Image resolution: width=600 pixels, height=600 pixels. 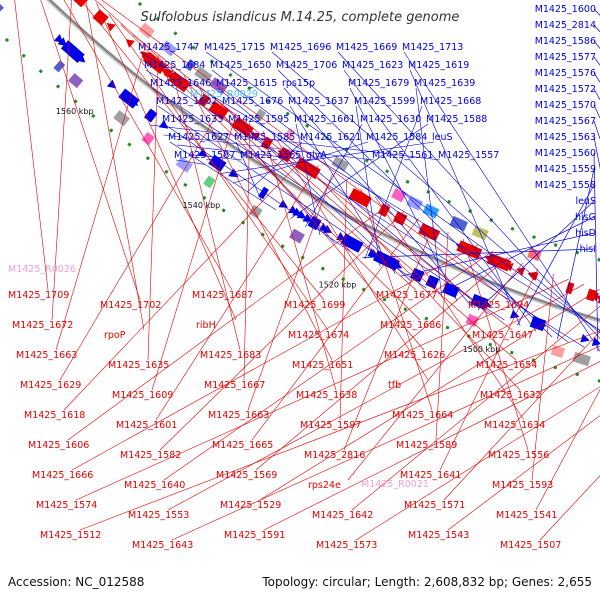 I want to click on gene-label: ribH, so click(x=206, y=325).